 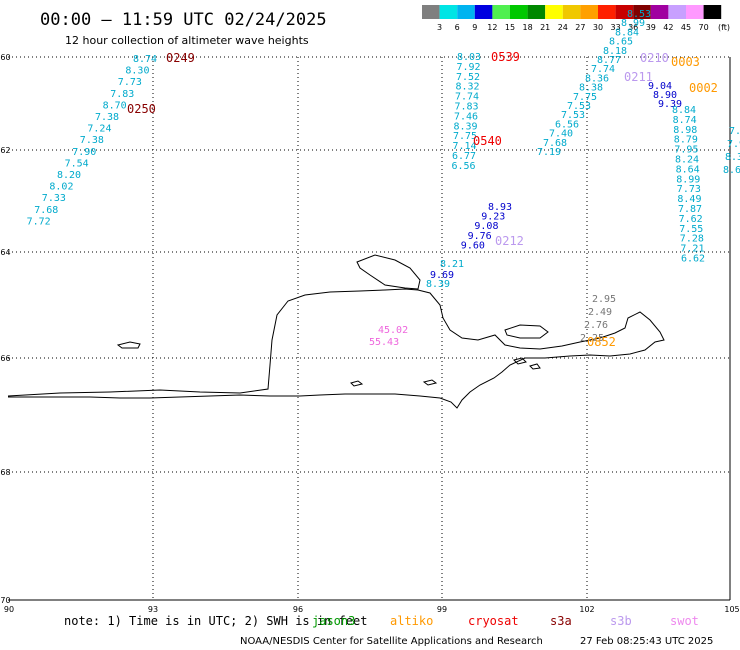 What do you see at coordinates (585, 97) in the screenshot?
I see `wave-height-reading: 7.75` at bounding box center [585, 97].